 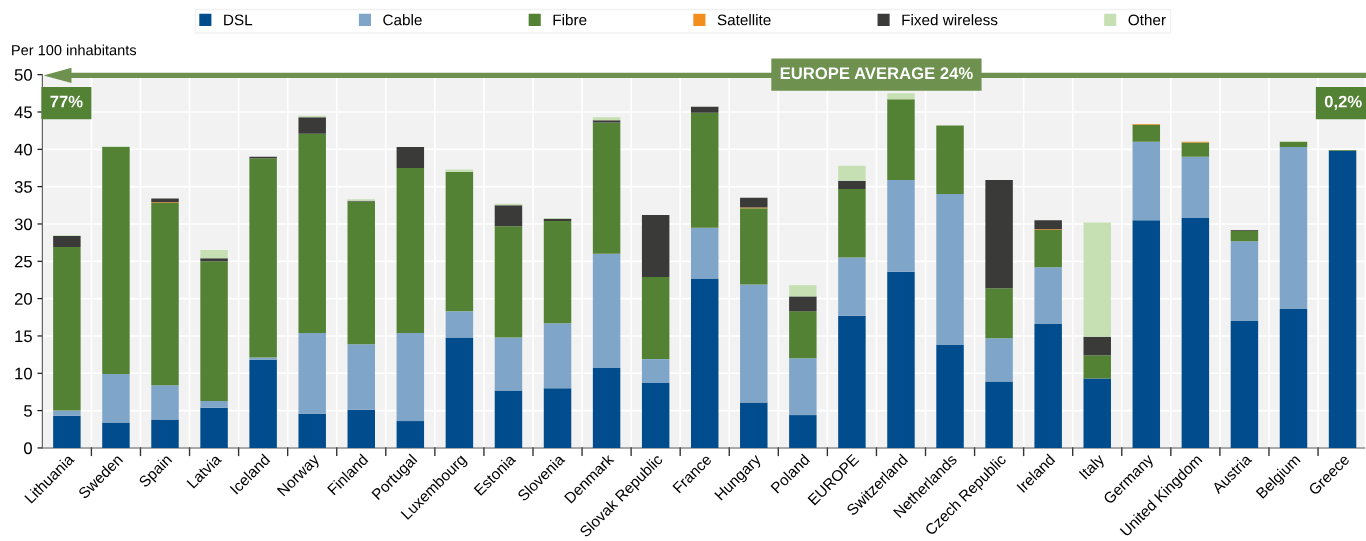 What do you see at coordinates (23, 224) in the screenshot?
I see `y-tick-label: 30` at bounding box center [23, 224].